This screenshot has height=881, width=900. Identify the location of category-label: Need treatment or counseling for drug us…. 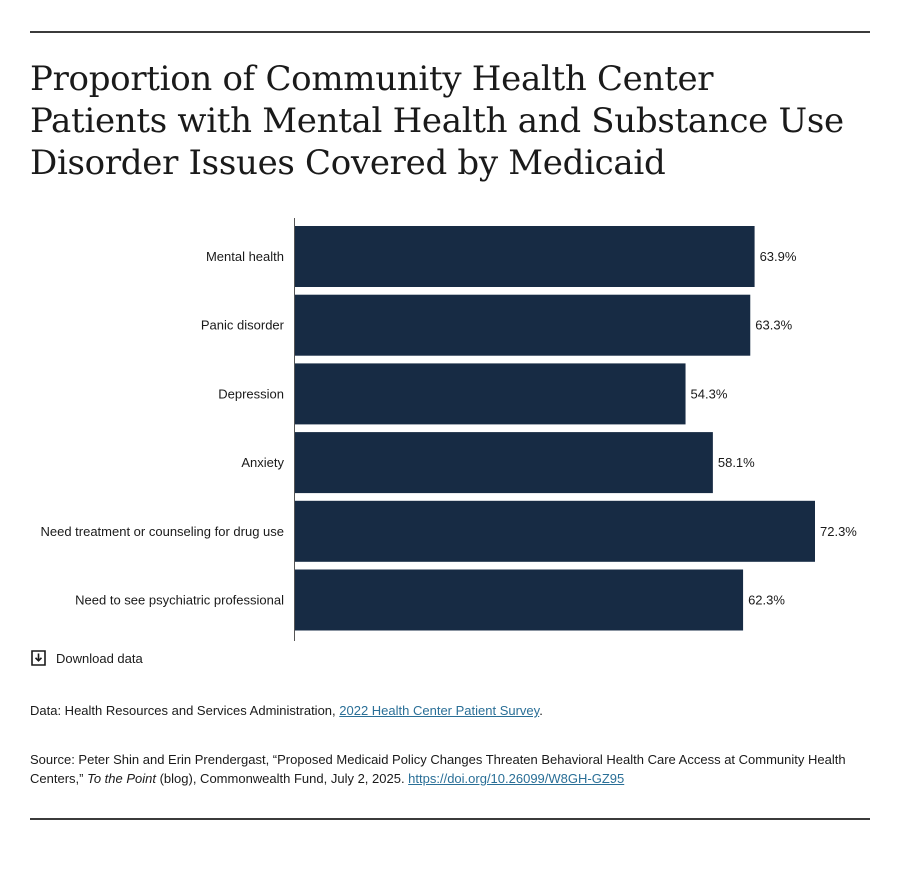
(162, 531).